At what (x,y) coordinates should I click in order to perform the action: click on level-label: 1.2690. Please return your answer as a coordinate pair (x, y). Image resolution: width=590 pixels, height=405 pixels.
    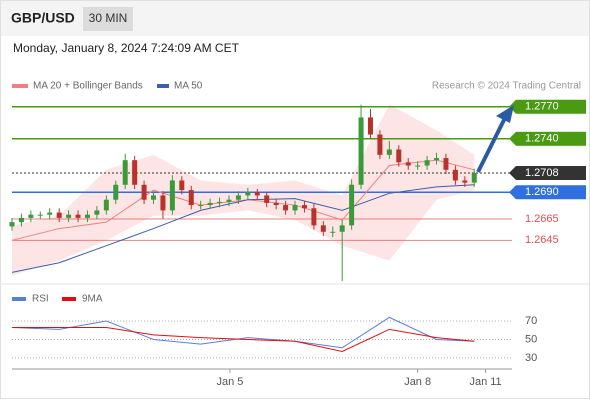
    Looking at the image, I should click on (542, 192).